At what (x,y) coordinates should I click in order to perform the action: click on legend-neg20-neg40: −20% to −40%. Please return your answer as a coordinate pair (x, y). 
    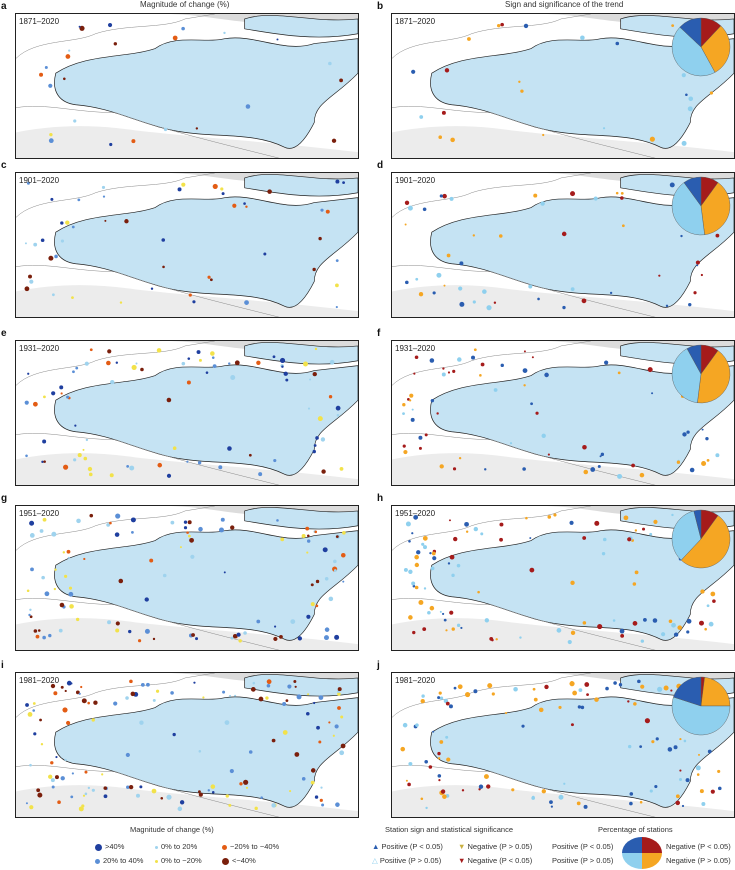
    Looking at the image, I should click on (250, 846).